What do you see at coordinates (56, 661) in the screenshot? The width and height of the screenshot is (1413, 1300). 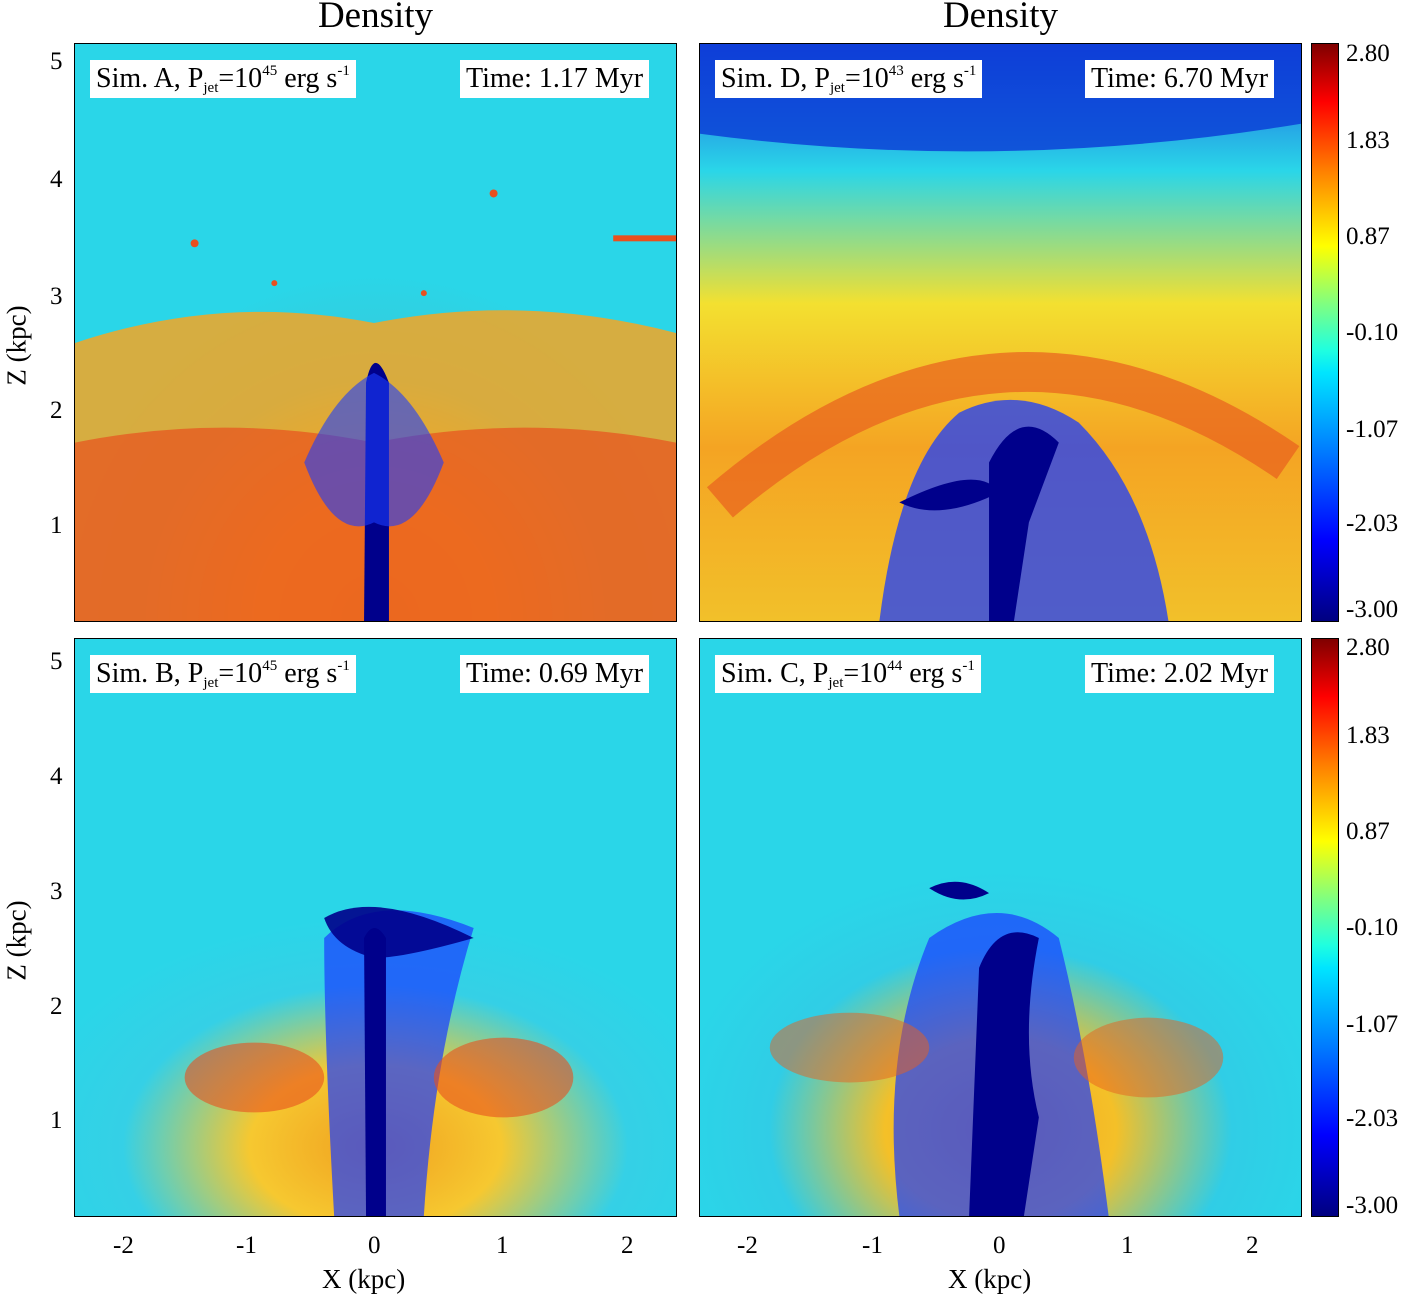 I see `y-tick-bottom-5: 5` at bounding box center [56, 661].